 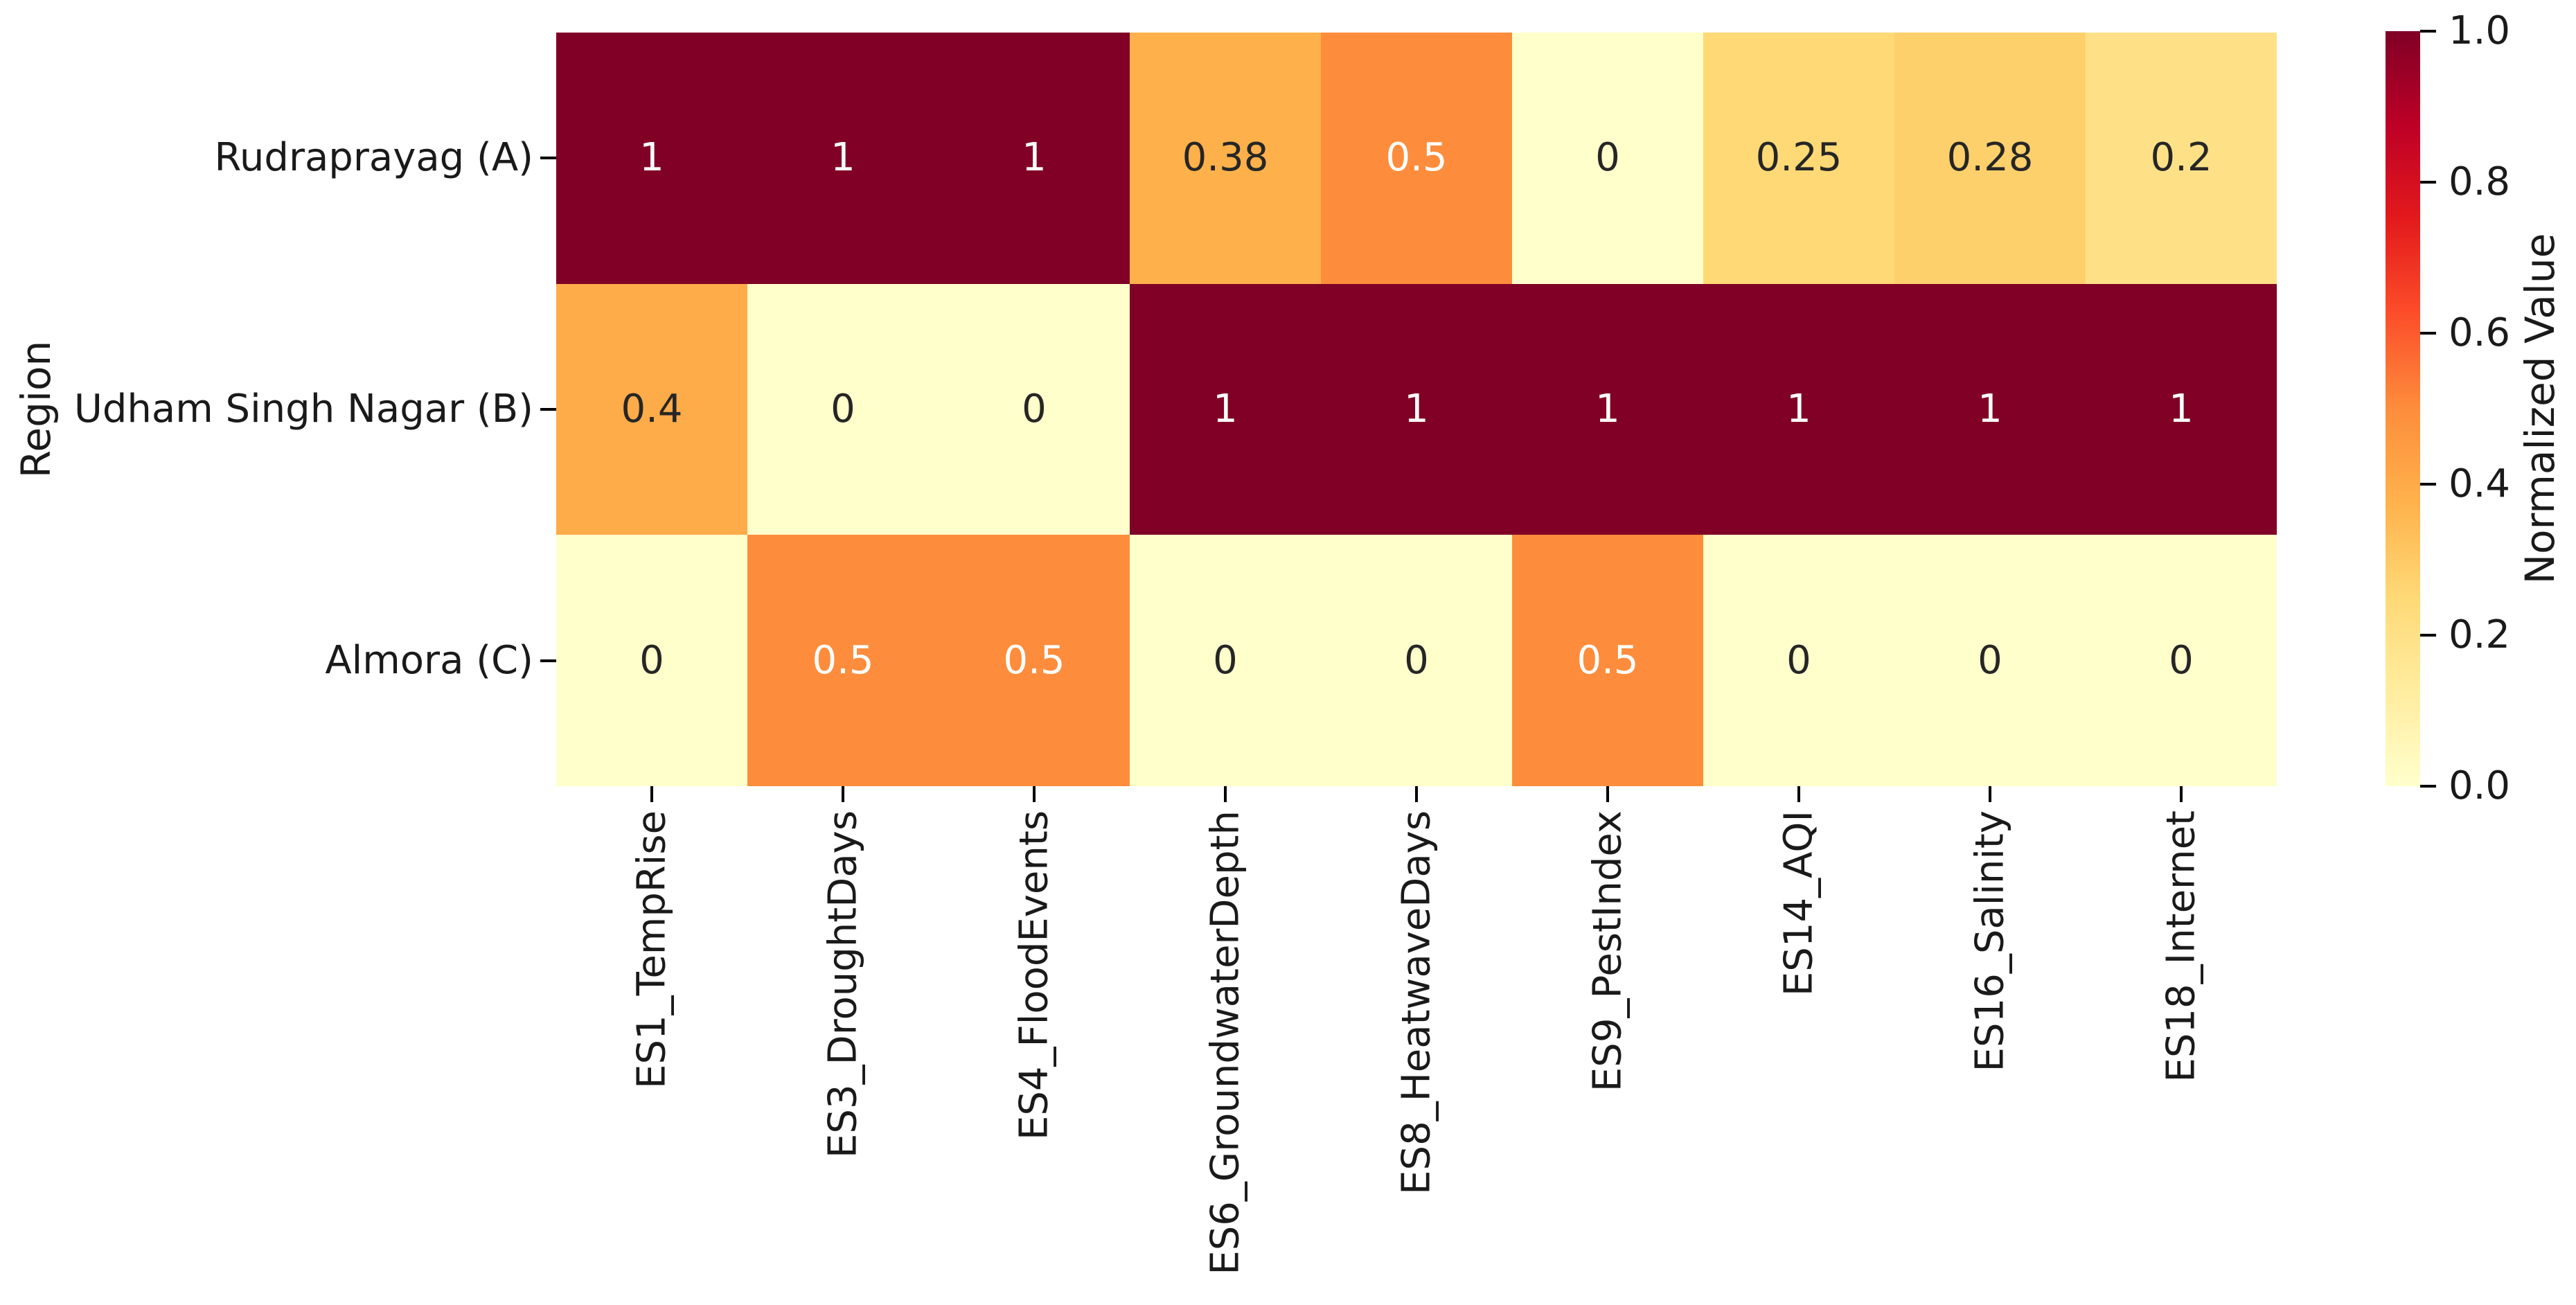 I want to click on heatmap-cell: 0.4, so click(x=651, y=409).